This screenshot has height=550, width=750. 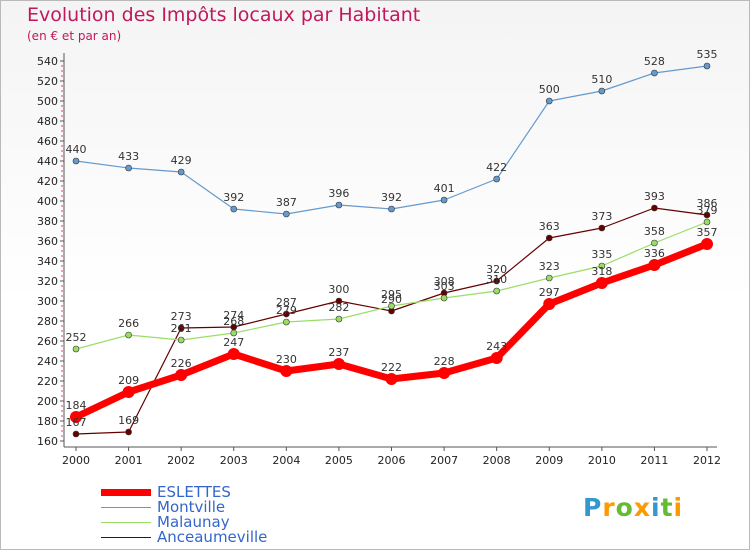 I want to click on data-label: 209, so click(x=128, y=380).